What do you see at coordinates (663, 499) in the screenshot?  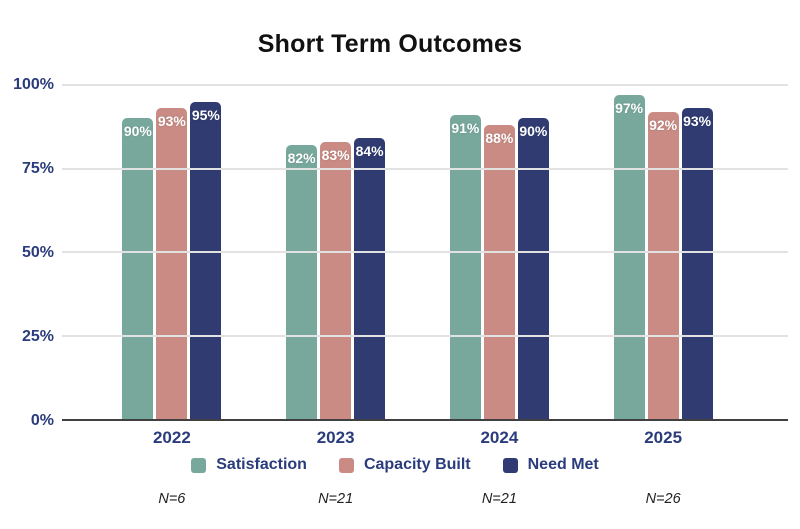 I see `sample-size-label: N=26` at bounding box center [663, 499].